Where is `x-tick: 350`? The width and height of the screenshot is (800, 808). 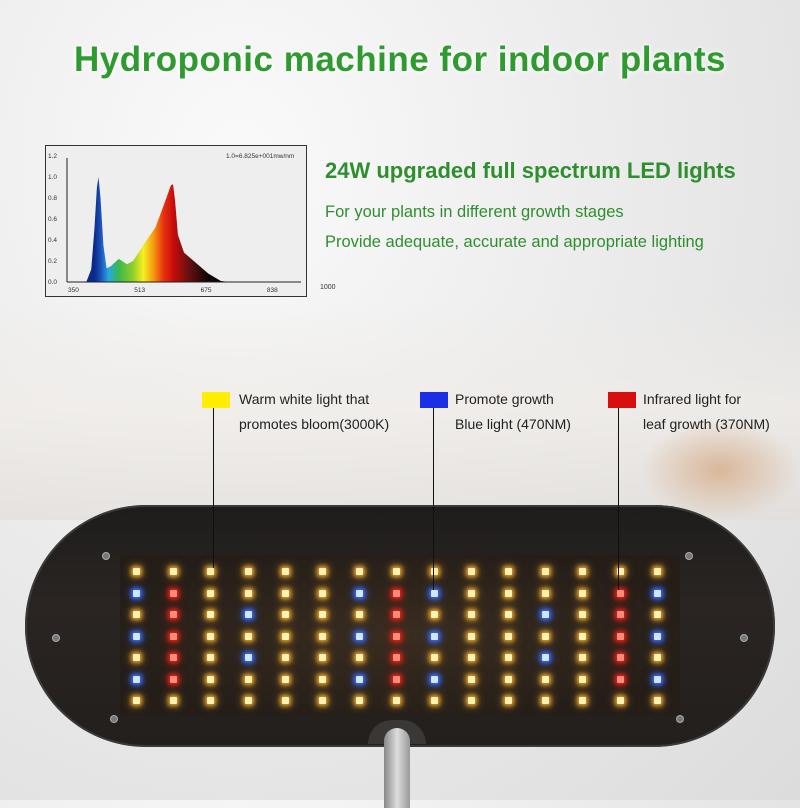
x-tick: 350 is located at coordinates (73, 290).